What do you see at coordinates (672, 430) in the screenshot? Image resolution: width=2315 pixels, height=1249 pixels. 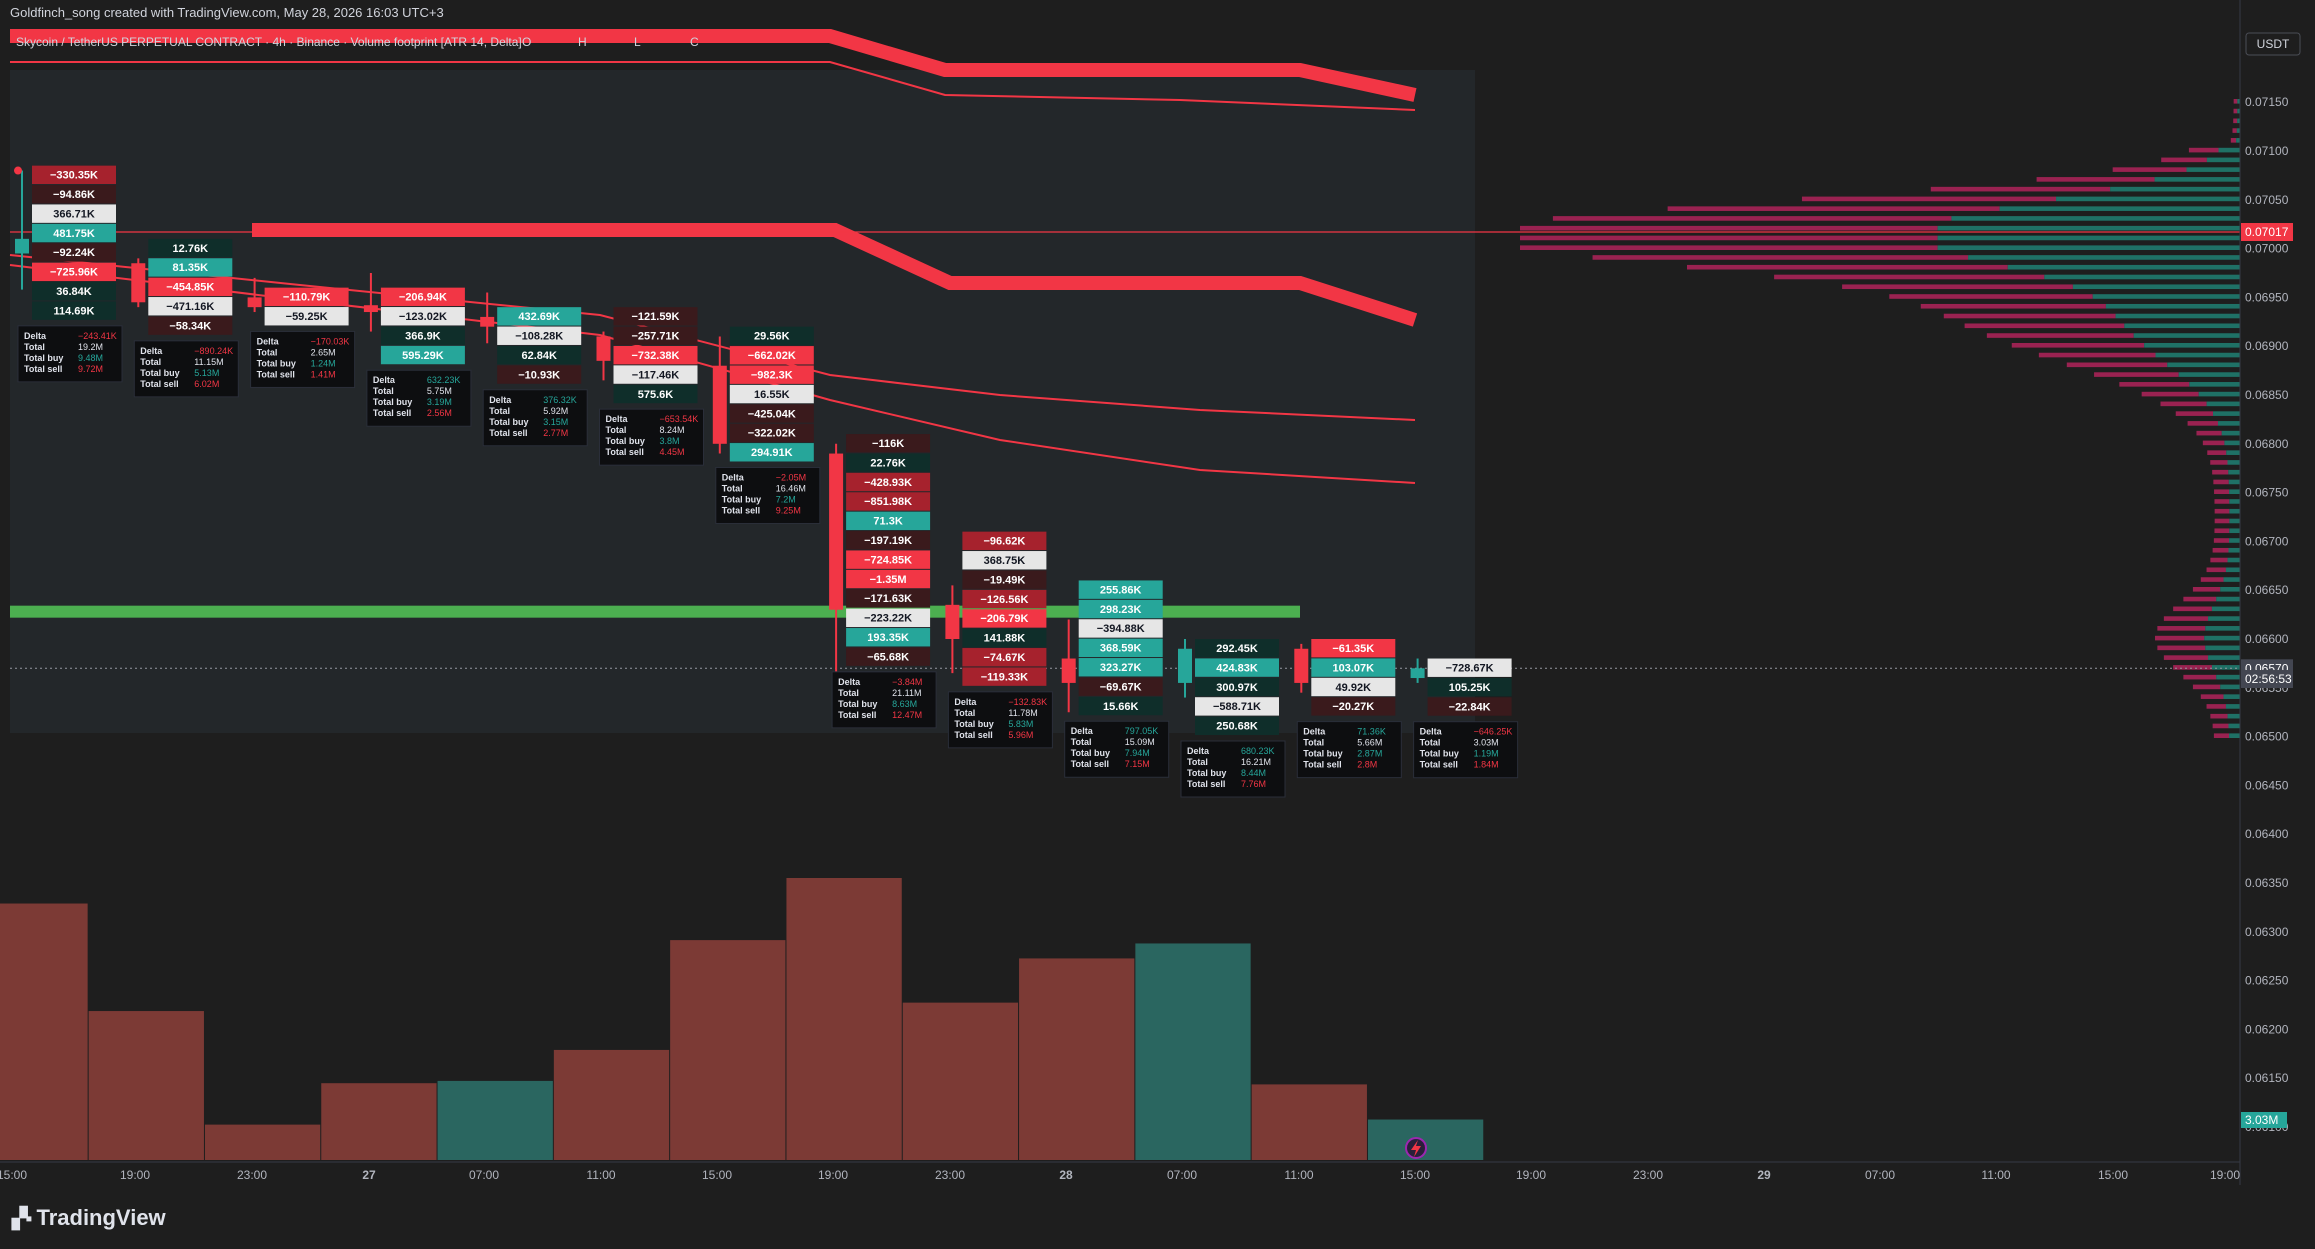 I see `stats-value: 8.24M` at bounding box center [672, 430].